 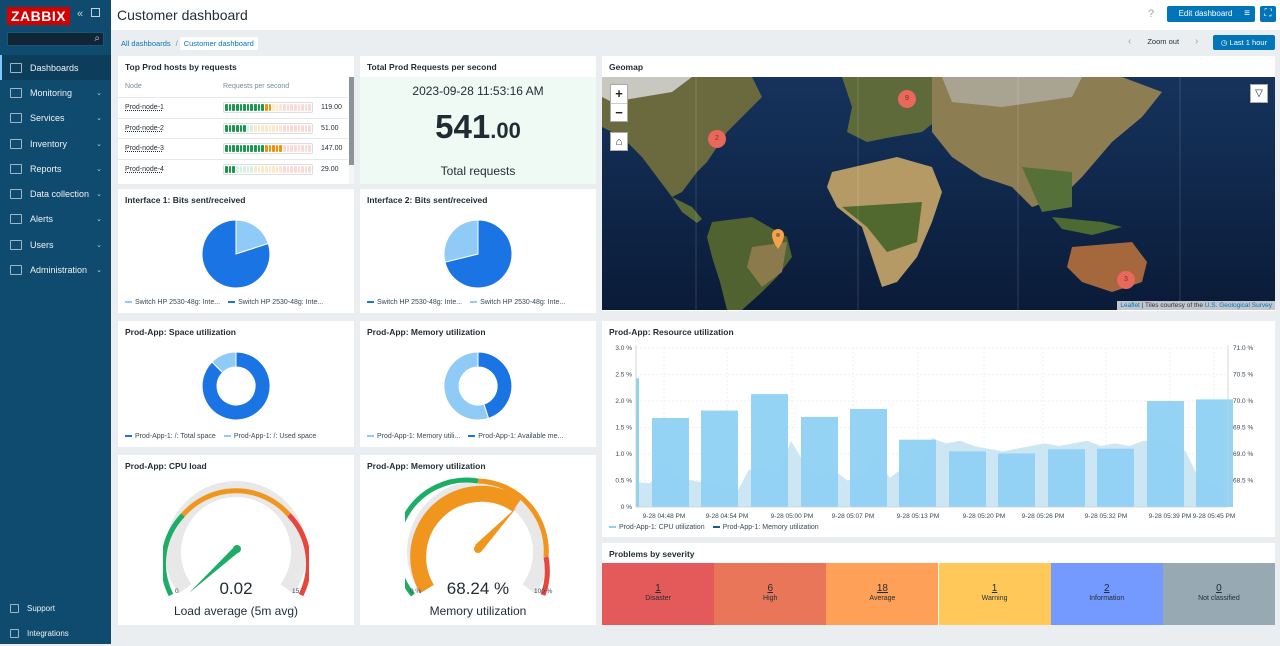 I want to click on widget-title: Prod-App: Resource utilization, so click(x=671, y=332).